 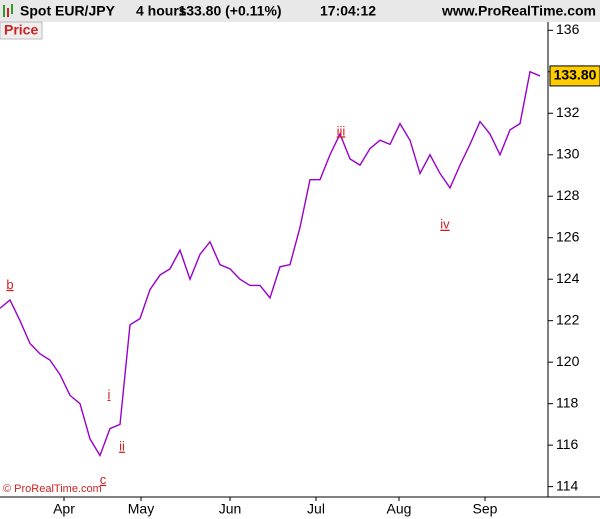 I want to click on price-label-box, so click(x=574, y=76).